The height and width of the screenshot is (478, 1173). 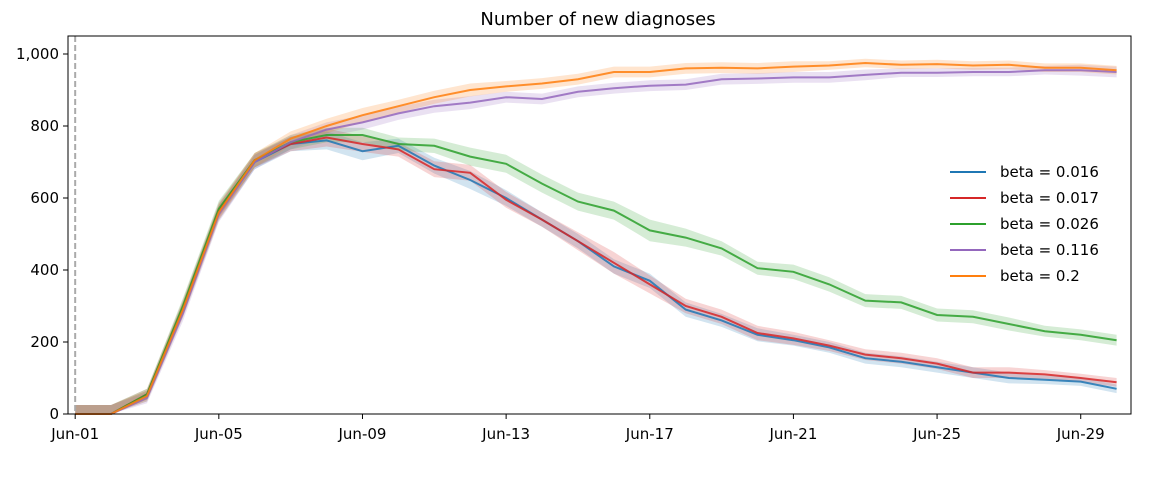 What do you see at coordinates (1049, 198) in the screenshot?
I see `legend-label-1: beta = 0.017` at bounding box center [1049, 198].